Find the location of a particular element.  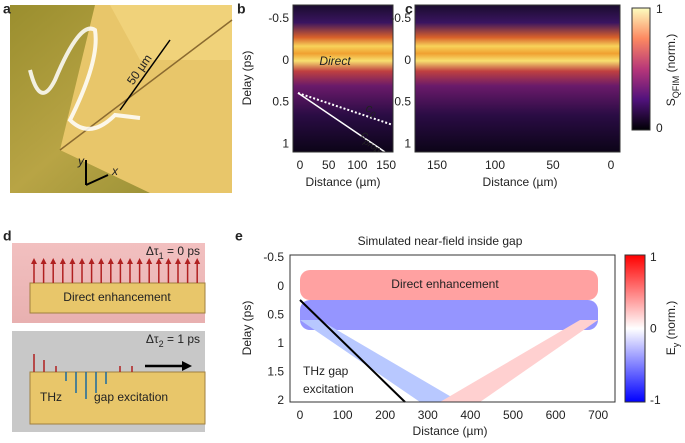

tick-label: 500 is located at coordinates (513, 415).